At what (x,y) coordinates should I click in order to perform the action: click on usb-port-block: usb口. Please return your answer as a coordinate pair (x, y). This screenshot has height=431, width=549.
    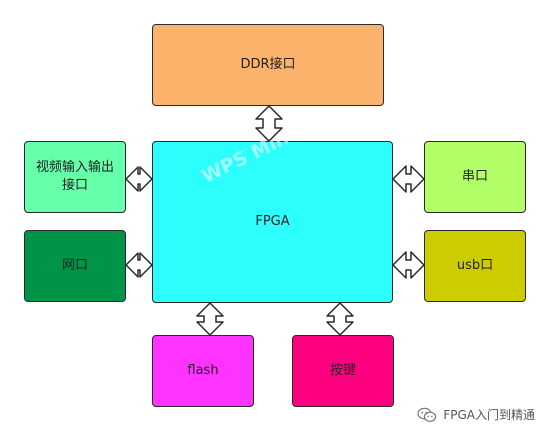
    Looking at the image, I should click on (475, 266).